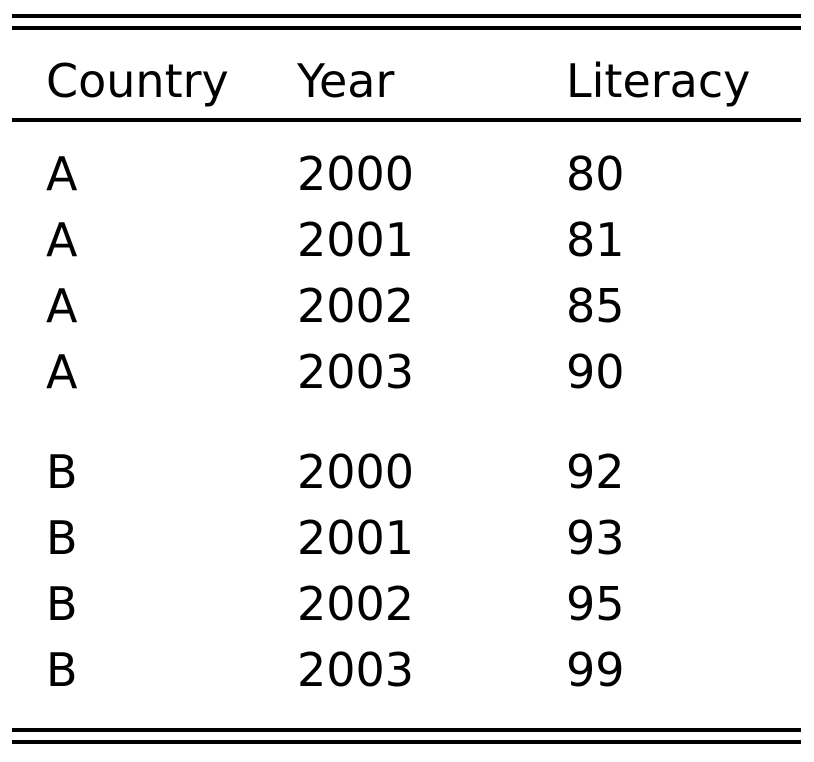 This screenshot has height=762, width=814. I want to click on header-country: Country, so click(137, 81).